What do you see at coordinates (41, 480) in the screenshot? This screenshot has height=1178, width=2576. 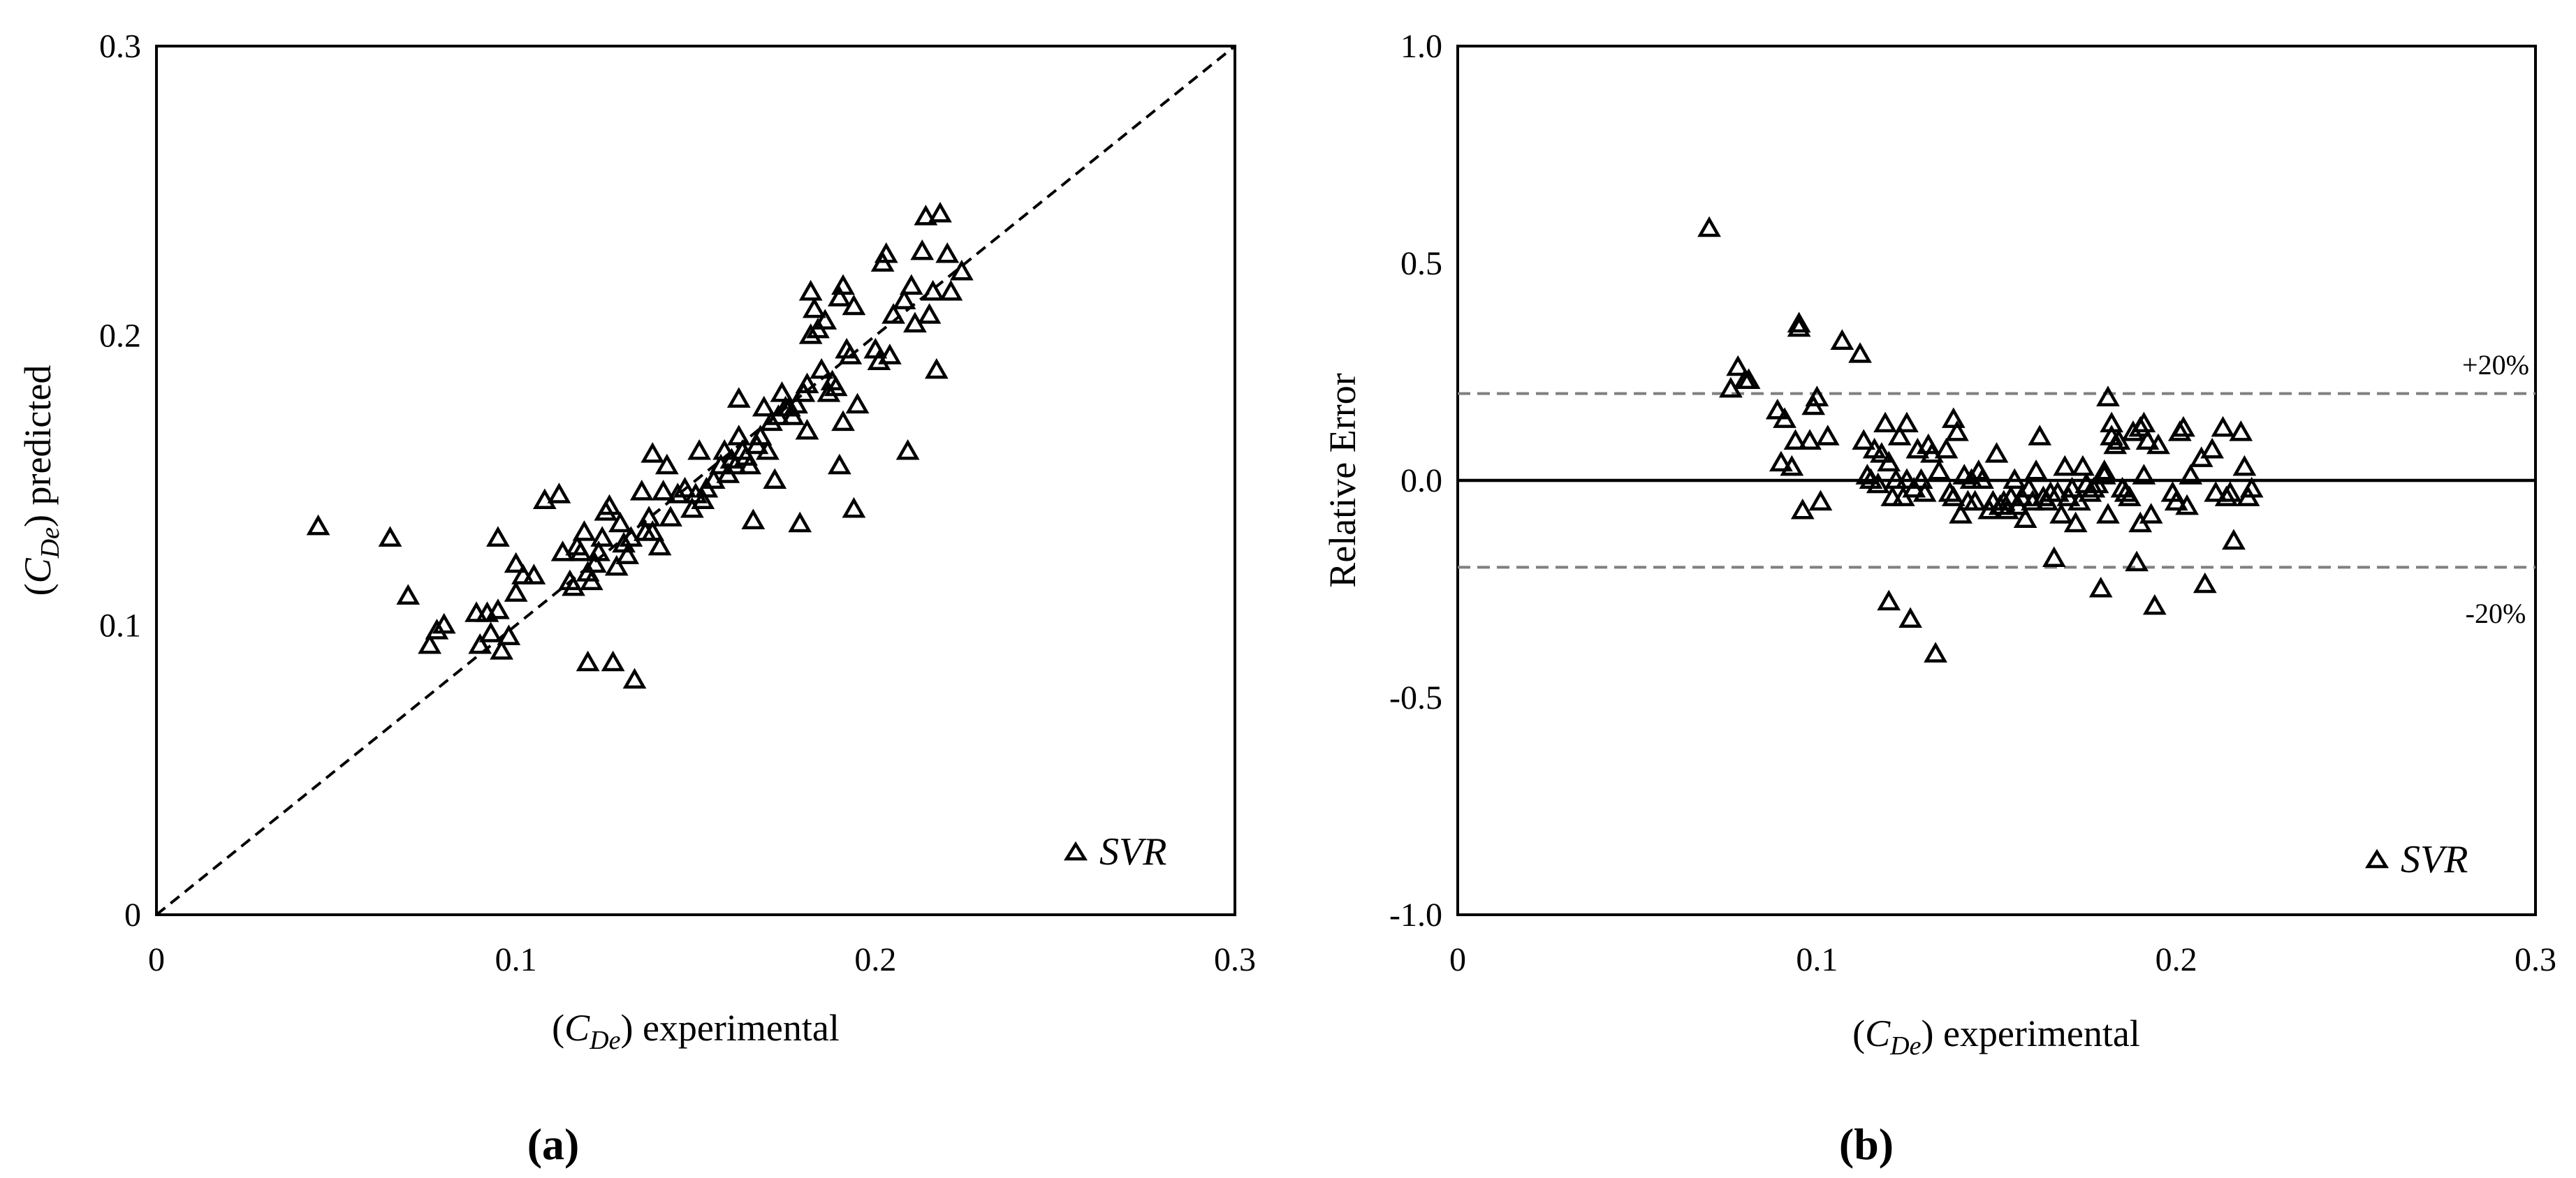 I see `y-axis-title-a: (CDe) predicted` at bounding box center [41, 480].